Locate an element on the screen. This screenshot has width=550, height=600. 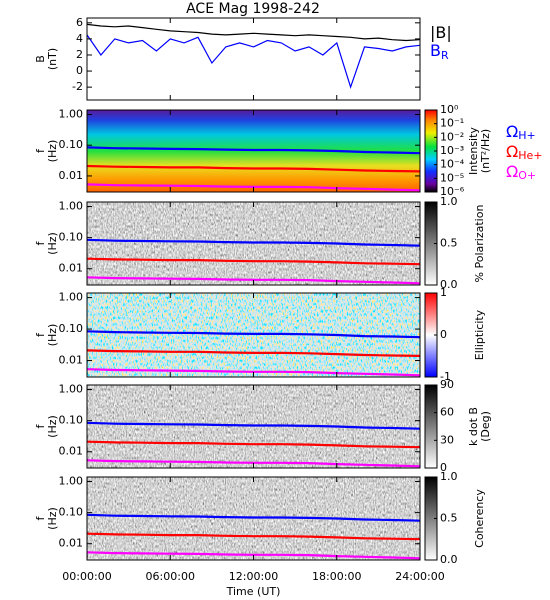
colorbar-tick-label: 10⁻³ is located at coordinates (452, 150).